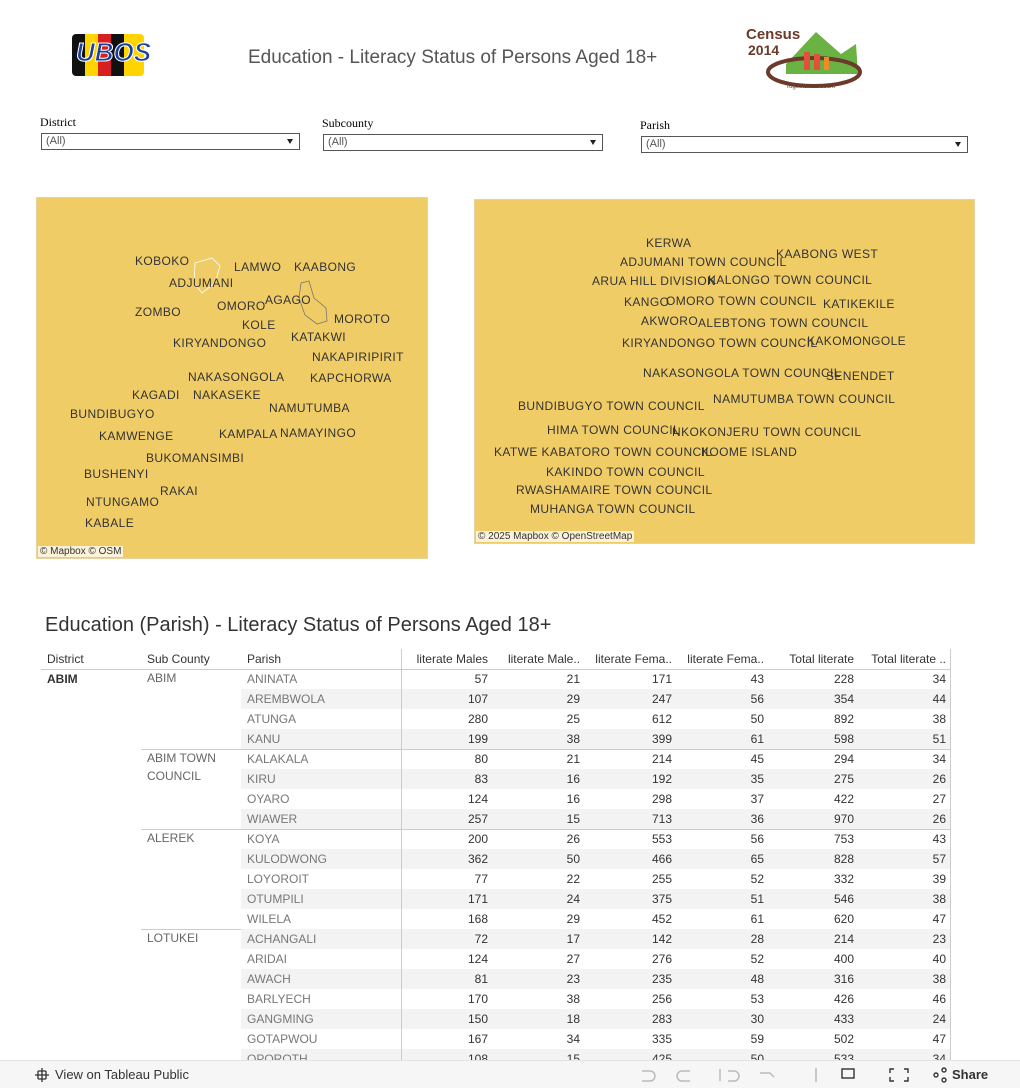 This screenshot has height=1088, width=1020. Describe the element at coordinates (848, 1073) in the screenshot. I see `download` at that location.